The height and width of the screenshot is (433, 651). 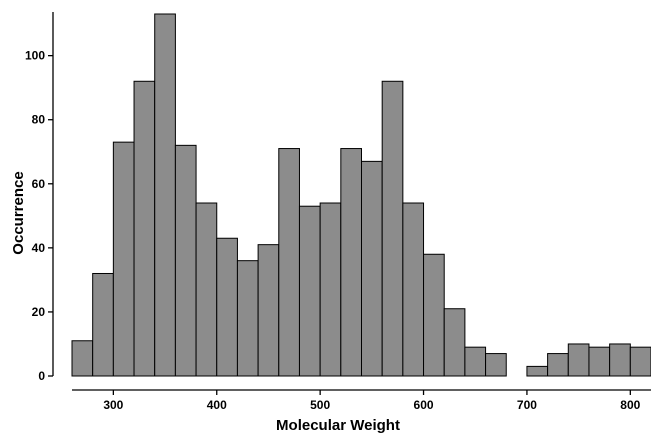 What do you see at coordinates (18, 212) in the screenshot?
I see `y-axis-title: Occurrence` at bounding box center [18, 212].